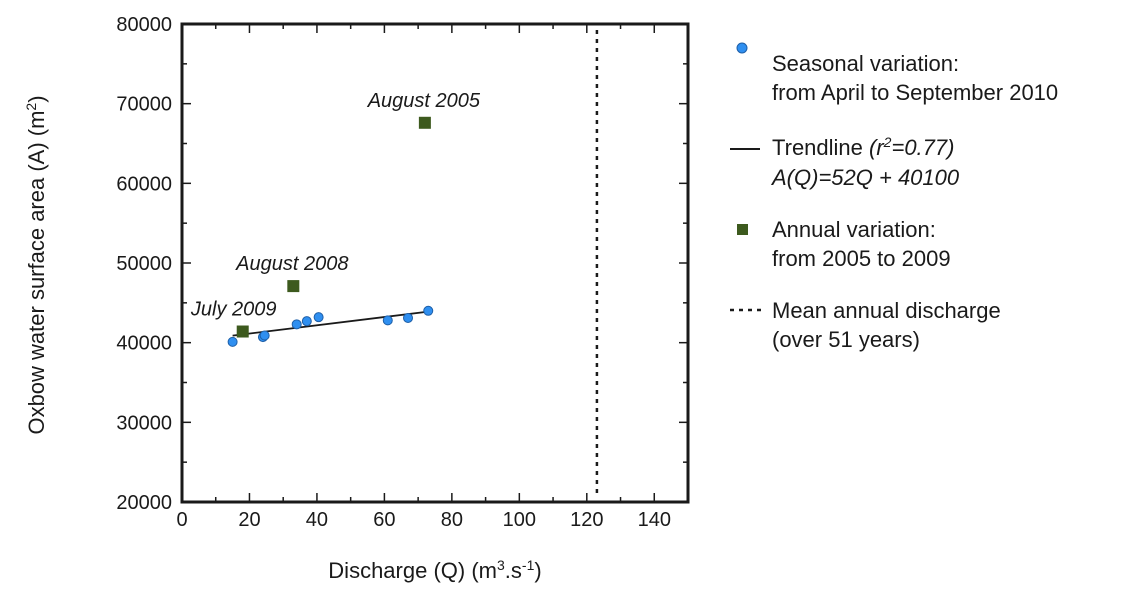 This screenshot has width=1134, height=589. I want to click on x-tick-label: 20, so click(249, 520).